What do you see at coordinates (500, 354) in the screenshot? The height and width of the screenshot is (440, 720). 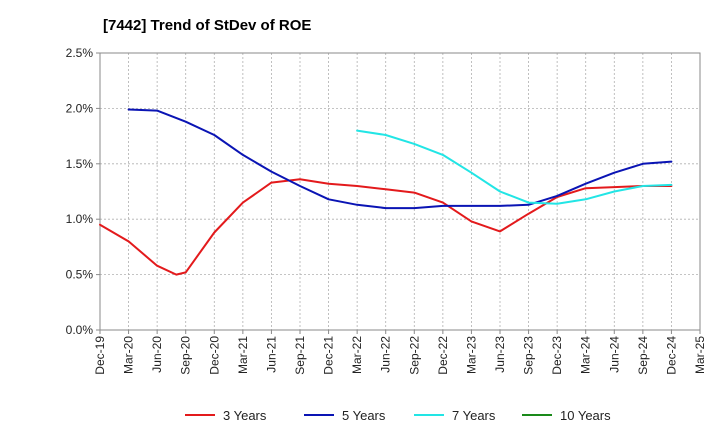 I see `x-tick-label: Jun-23` at bounding box center [500, 354].